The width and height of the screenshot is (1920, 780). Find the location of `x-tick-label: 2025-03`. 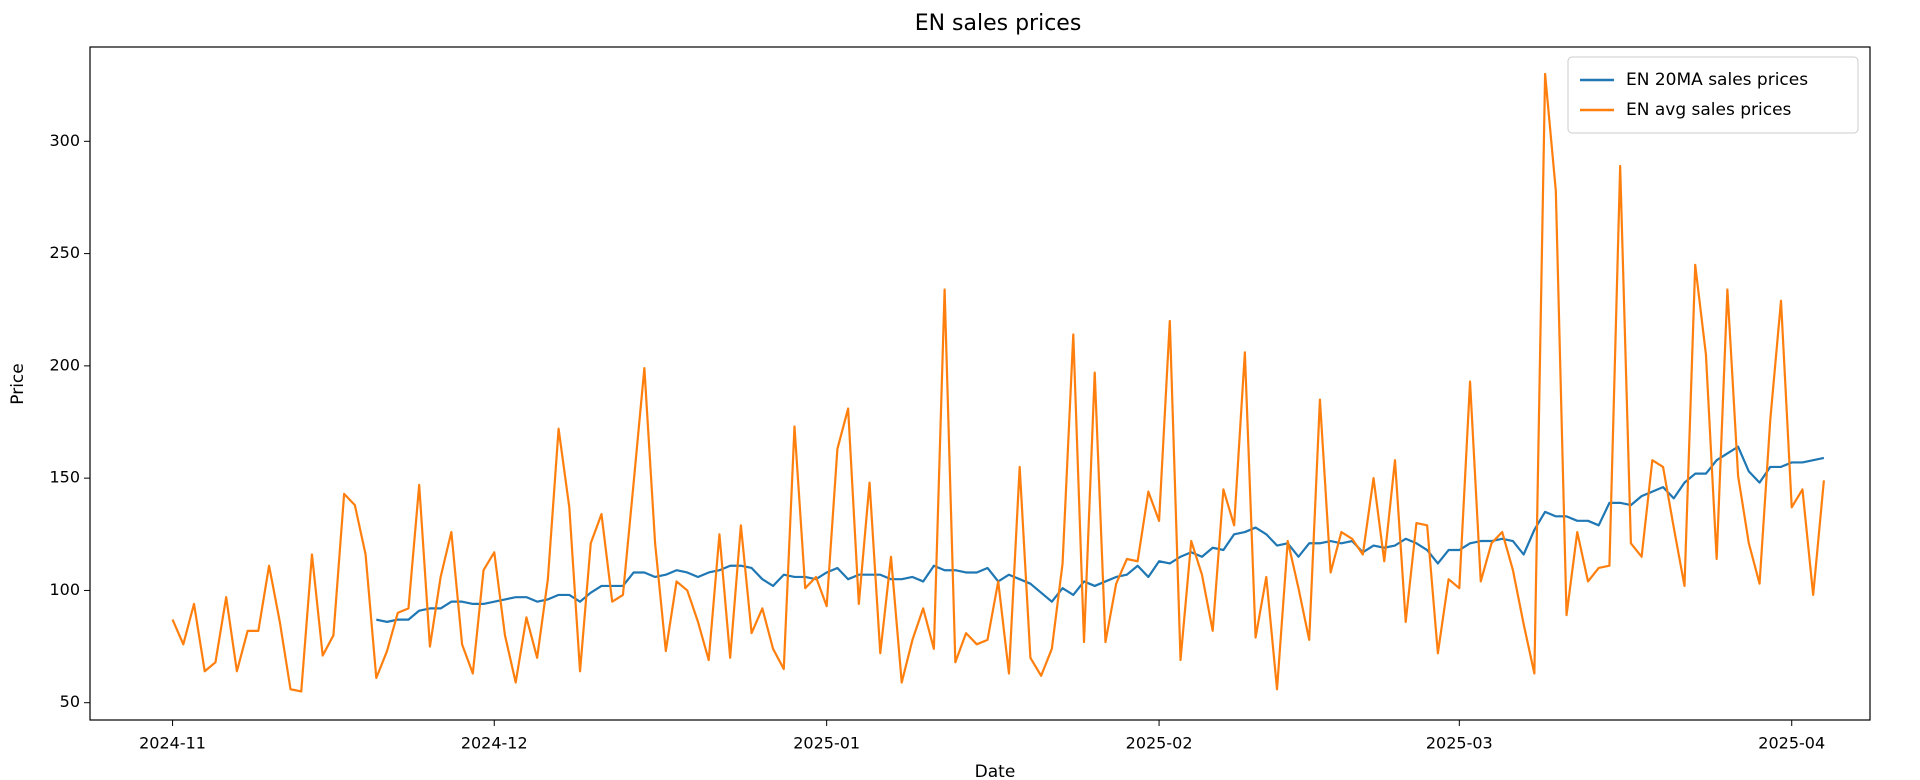

x-tick-label: 2025-03 is located at coordinates (1459, 743).